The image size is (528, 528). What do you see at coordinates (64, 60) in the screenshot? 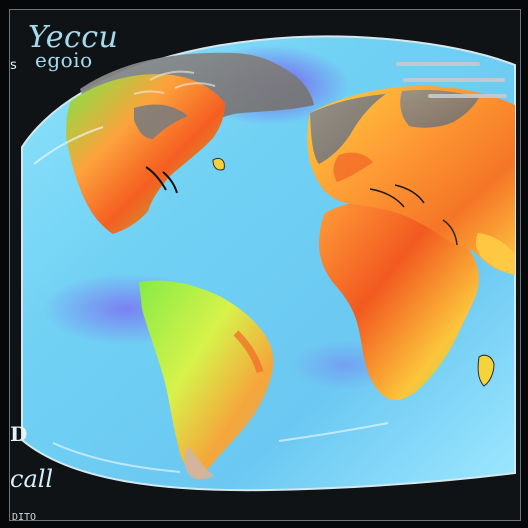
I see `map-title-line-2: egoio` at bounding box center [64, 60].